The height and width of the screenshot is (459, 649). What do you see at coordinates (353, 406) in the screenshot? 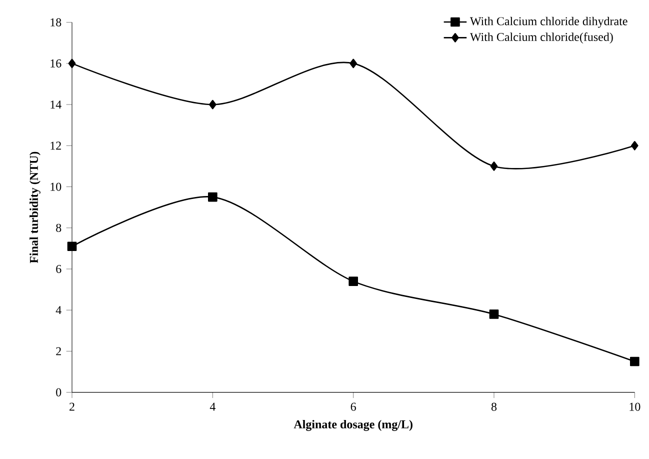
I see `x-tick-label: 6` at bounding box center [353, 406].